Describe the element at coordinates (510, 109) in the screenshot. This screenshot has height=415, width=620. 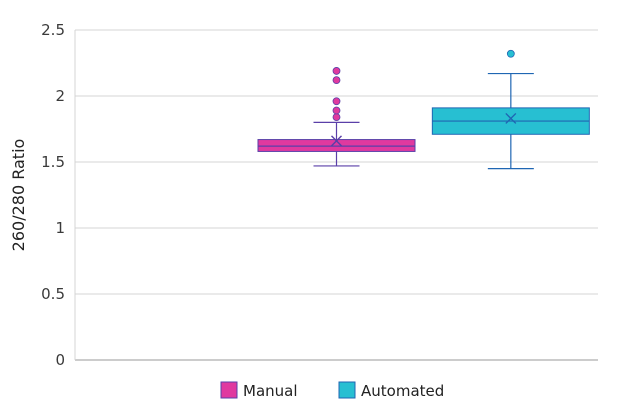
I see `box-automated` at that location.